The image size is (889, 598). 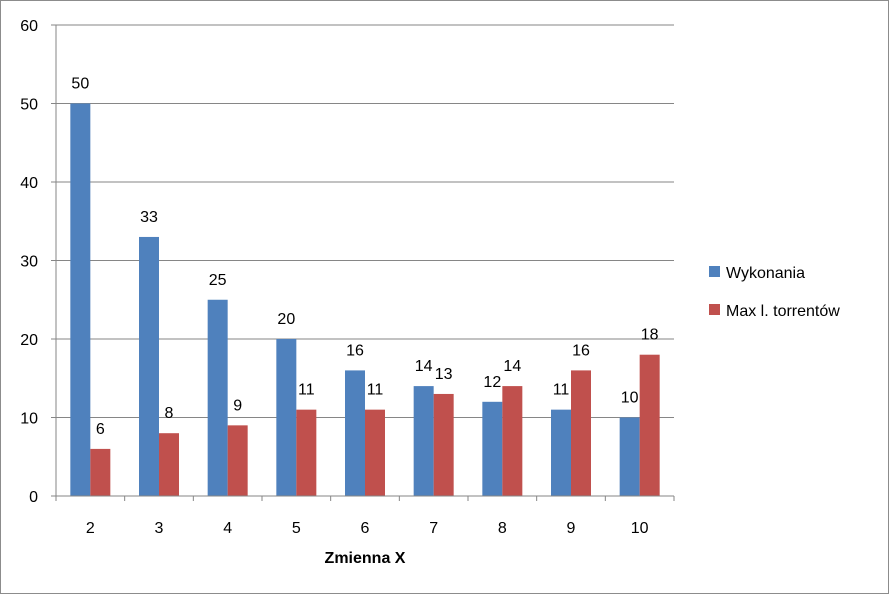 What do you see at coordinates (227, 528) in the screenshot?
I see `x-tick-label: 4` at bounding box center [227, 528].